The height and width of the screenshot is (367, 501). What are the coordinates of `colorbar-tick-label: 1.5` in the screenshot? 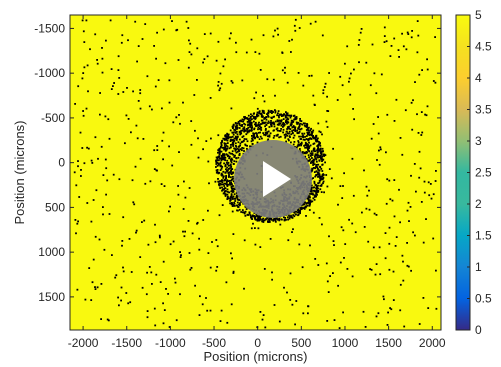 It's located at (483, 236).